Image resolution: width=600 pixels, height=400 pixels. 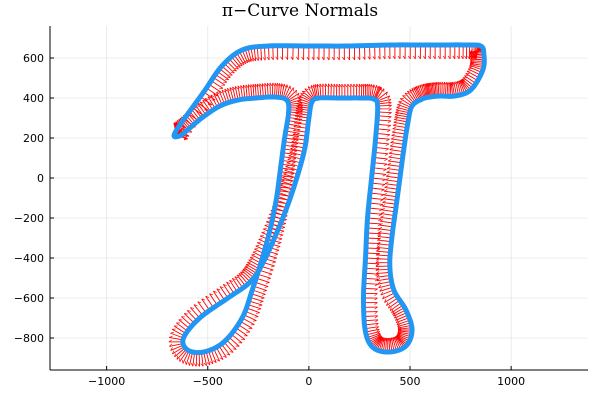 What do you see at coordinates (29, 338) in the screenshot?
I see `y-tick-label: −800` at bounding box center [29, 338].